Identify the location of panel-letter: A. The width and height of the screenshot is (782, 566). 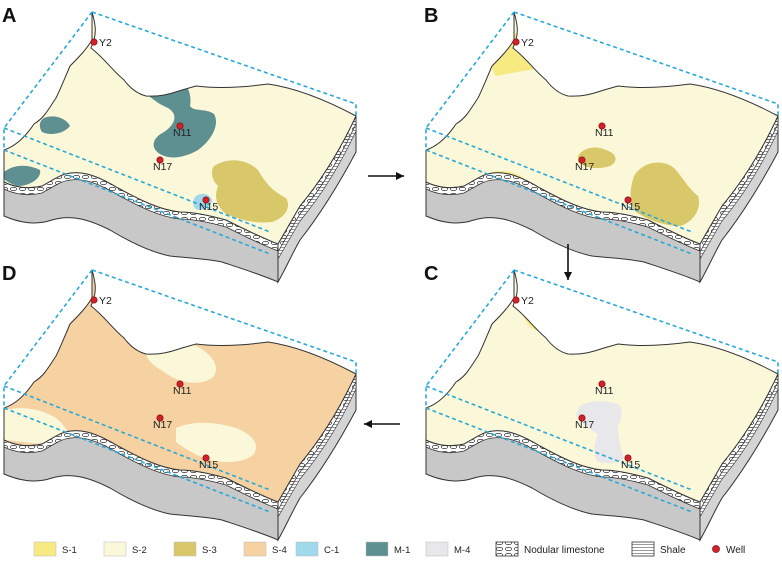
(9, 16).